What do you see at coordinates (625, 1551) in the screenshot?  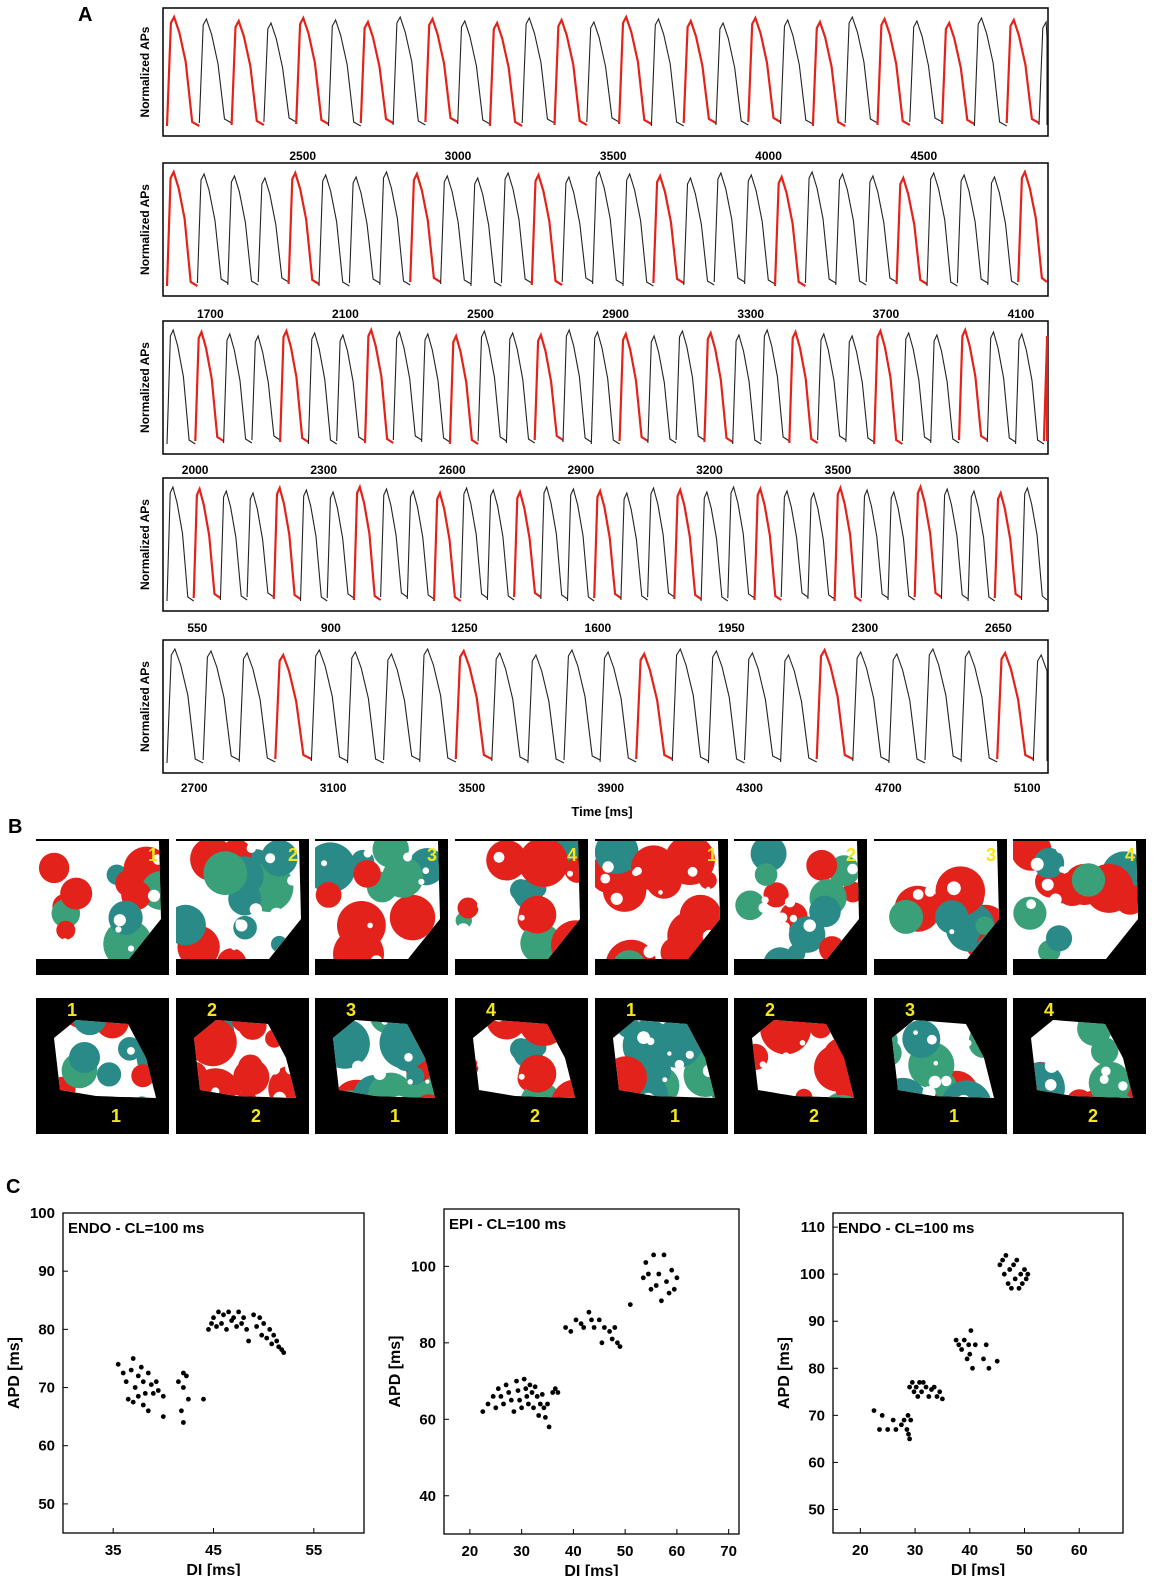 I see `x-tick-label: 50` at bounding box center [625, 1551].